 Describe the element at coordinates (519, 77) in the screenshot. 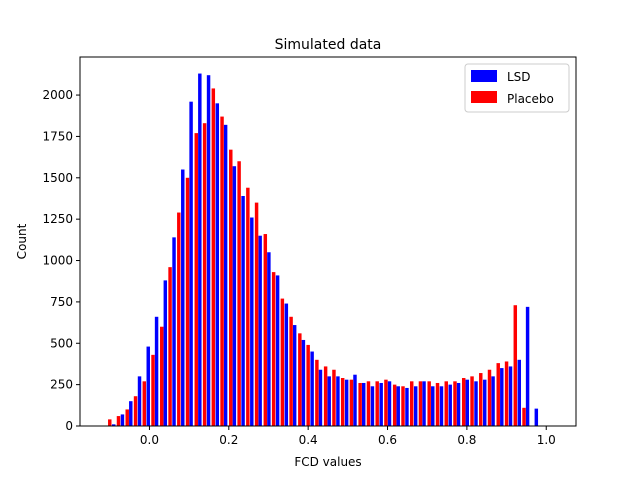

I see `legend-label-lsd: LSD` at that location.